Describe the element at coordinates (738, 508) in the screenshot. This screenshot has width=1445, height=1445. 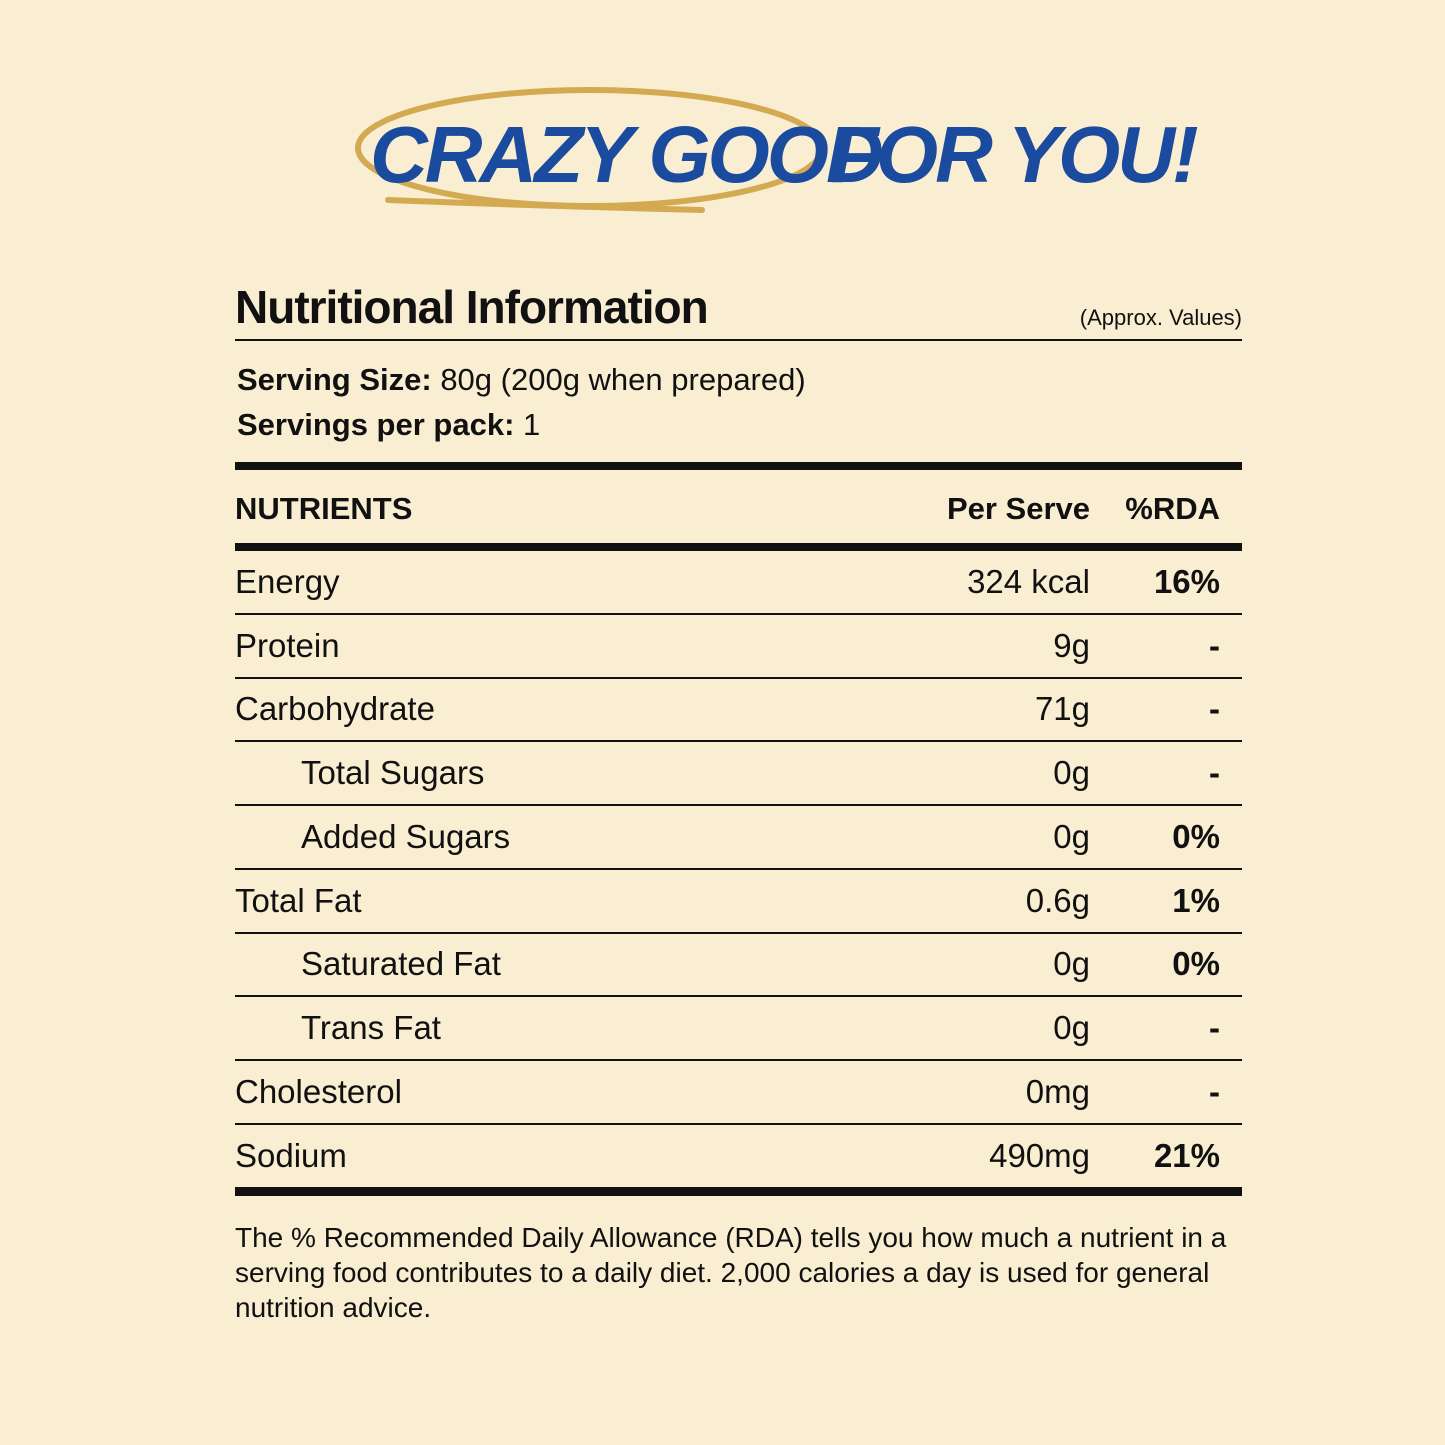
I see `table-header: NUTRIENTS Per Serve %RDA` at that location.